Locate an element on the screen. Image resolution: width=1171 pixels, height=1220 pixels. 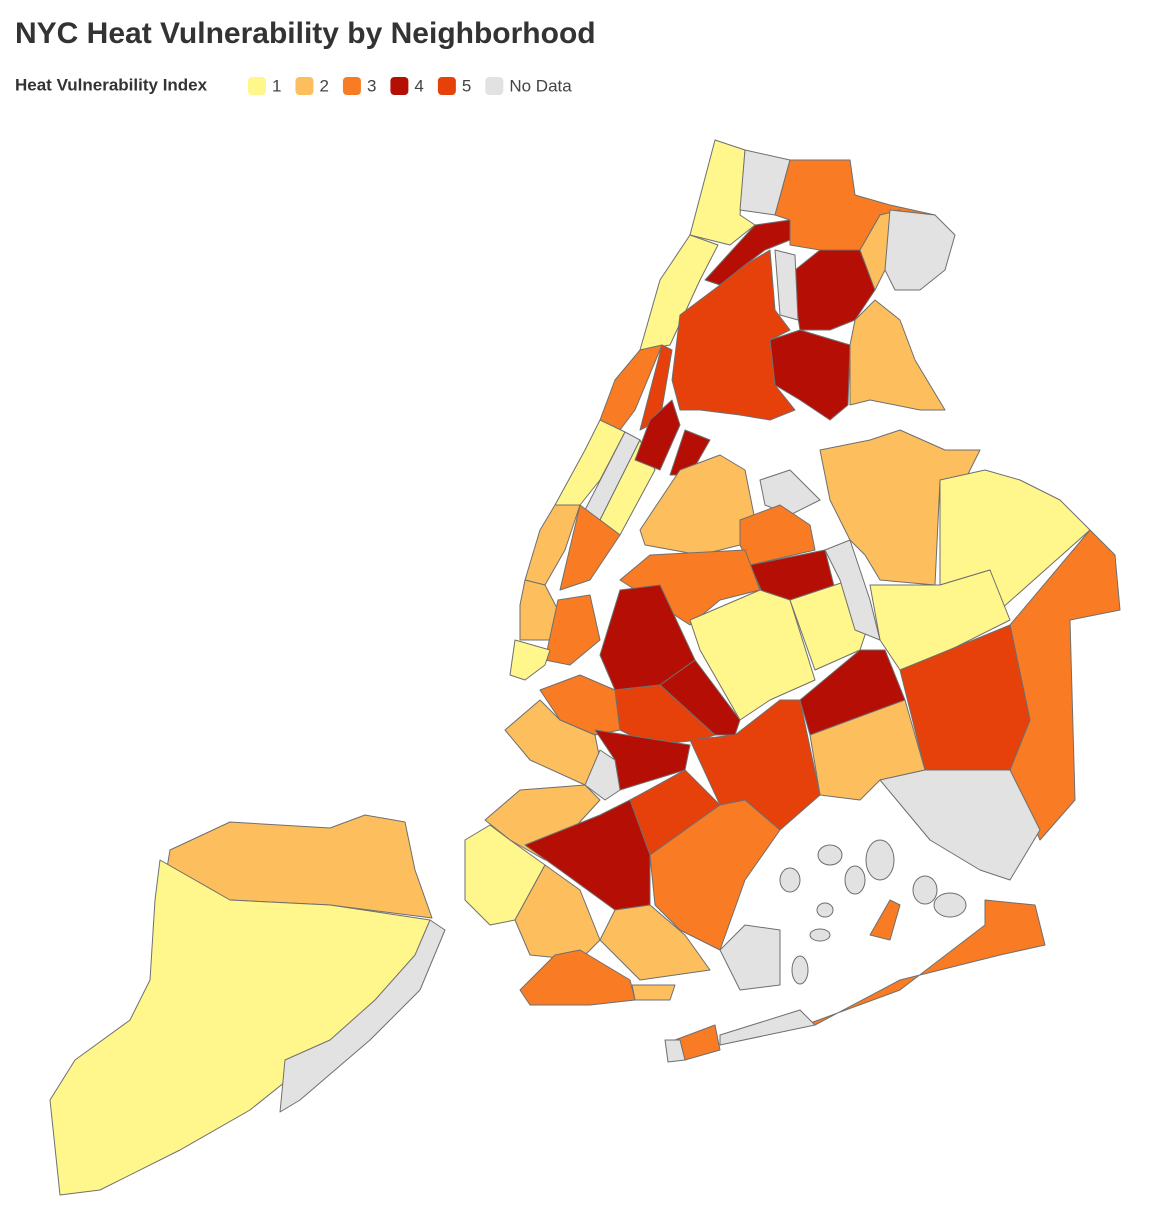
islands is located at coordinates (873, 912).